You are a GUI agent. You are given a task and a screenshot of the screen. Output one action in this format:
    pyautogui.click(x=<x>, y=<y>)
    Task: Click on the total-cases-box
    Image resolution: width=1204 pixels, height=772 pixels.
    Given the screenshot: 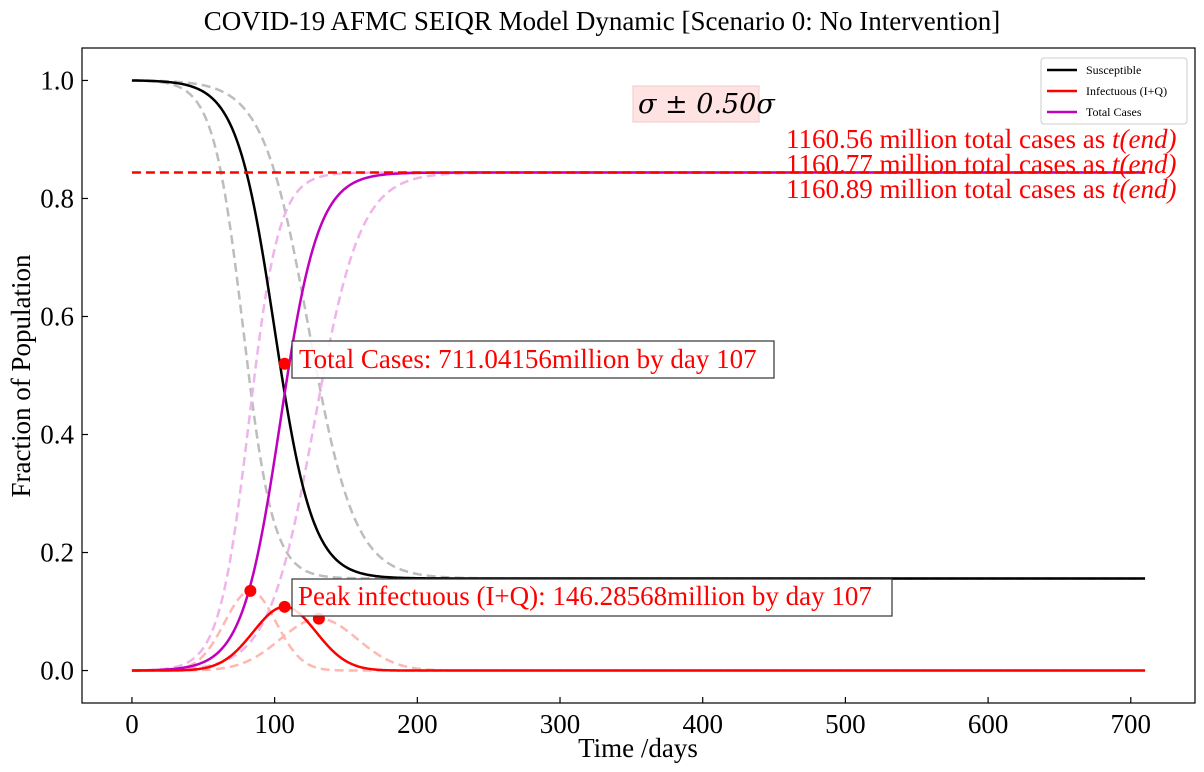 What is the action you would take?
    pyautogui.click(x=533, y=359)
    